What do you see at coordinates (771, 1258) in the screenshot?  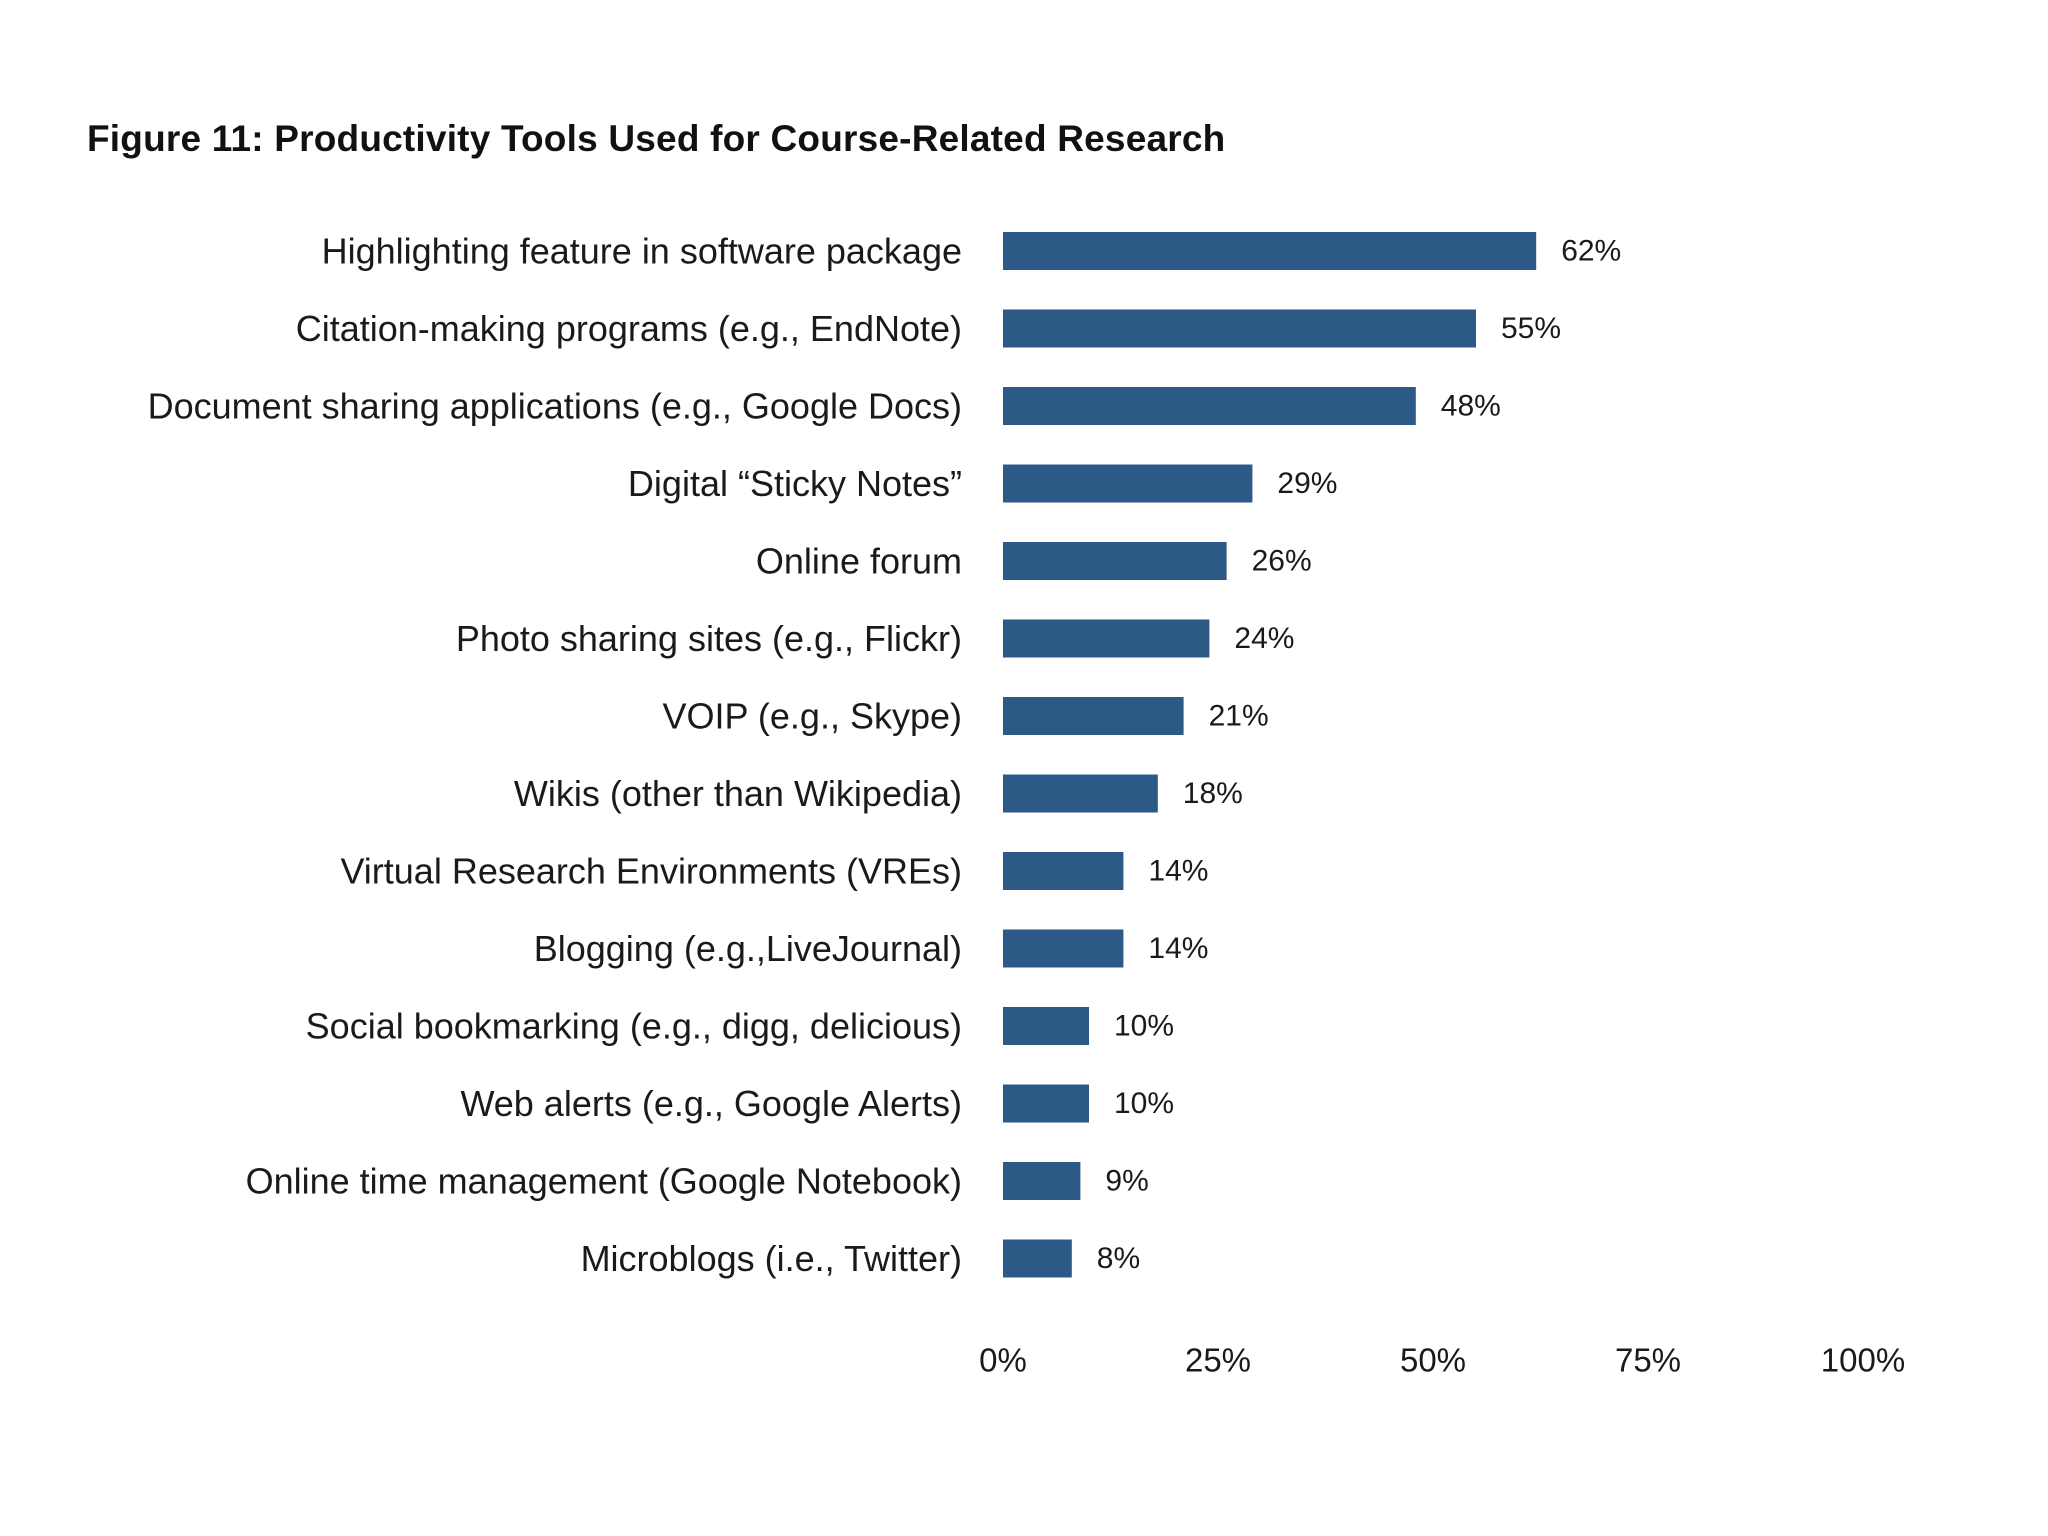 I see `category-label: Microblogs (i.e., Twitter)` at bounding box center [771, 1258].